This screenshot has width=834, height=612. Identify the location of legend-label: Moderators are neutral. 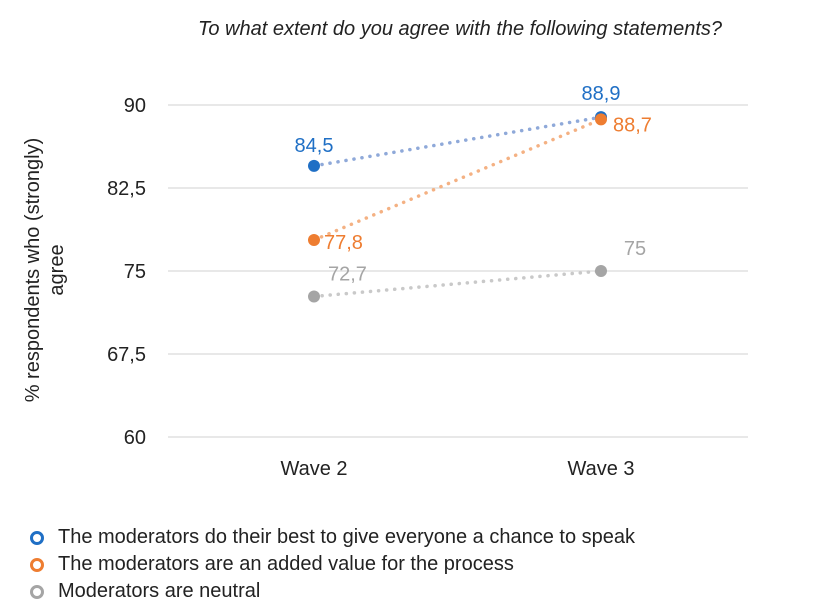
(159, 591).